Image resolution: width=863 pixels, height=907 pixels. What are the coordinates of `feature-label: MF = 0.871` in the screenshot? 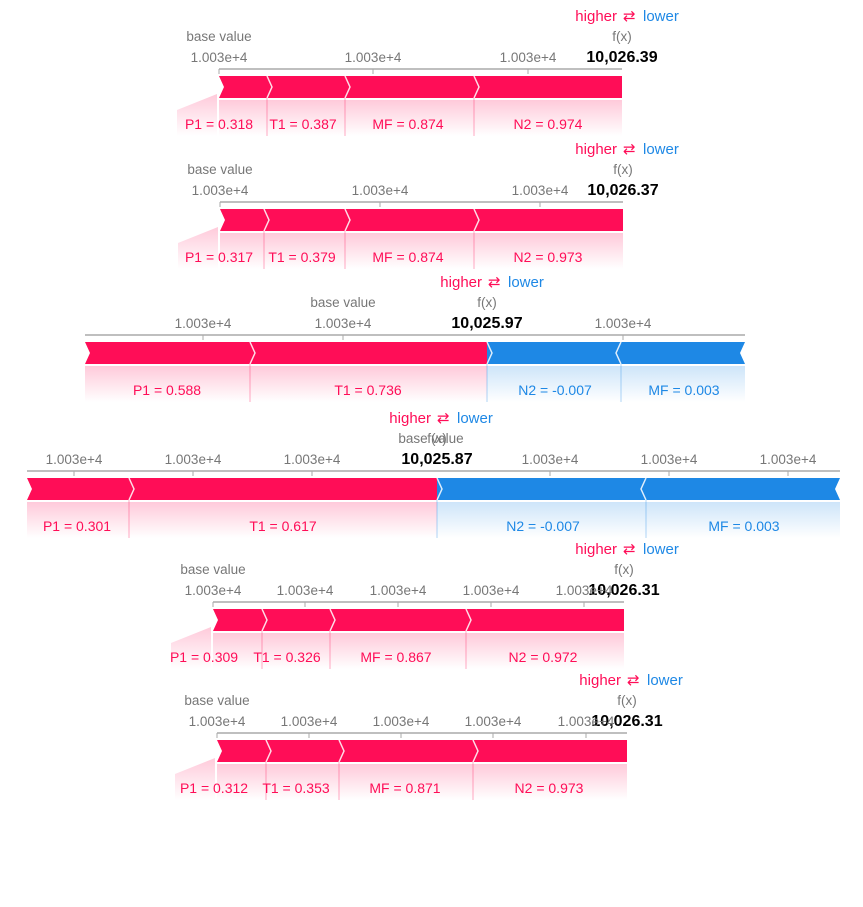 It's located at (404, 788).